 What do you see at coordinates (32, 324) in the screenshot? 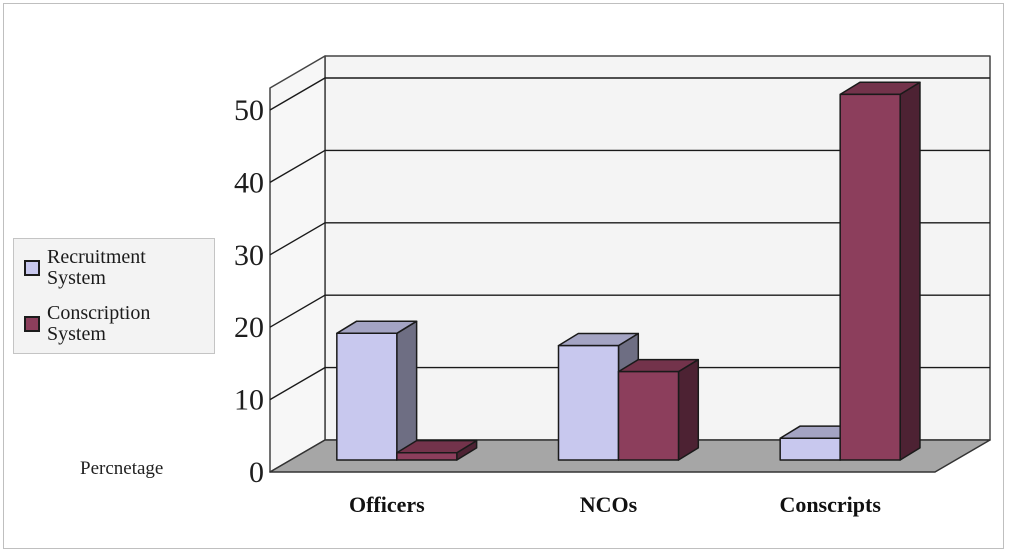
I see `legend-swatch-conscription` at bounding box center [32, 324].